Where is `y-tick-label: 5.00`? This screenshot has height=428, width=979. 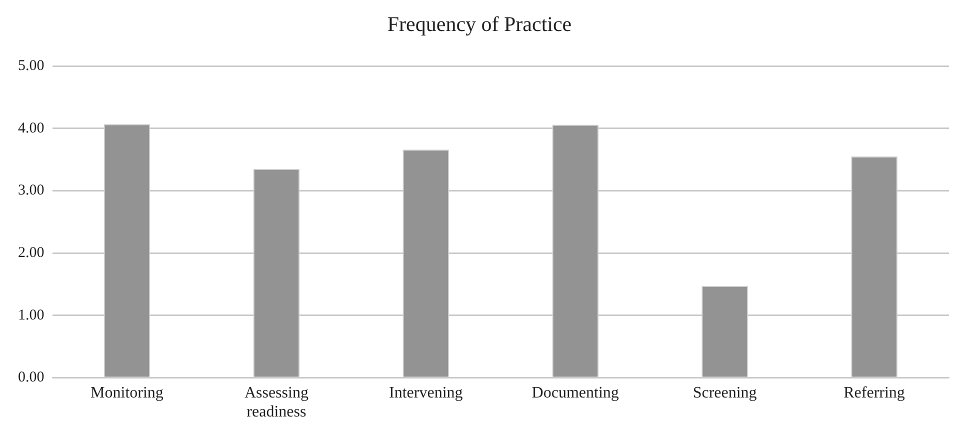
y-tick-label: 5.00 is located at coordinates (31, 66).